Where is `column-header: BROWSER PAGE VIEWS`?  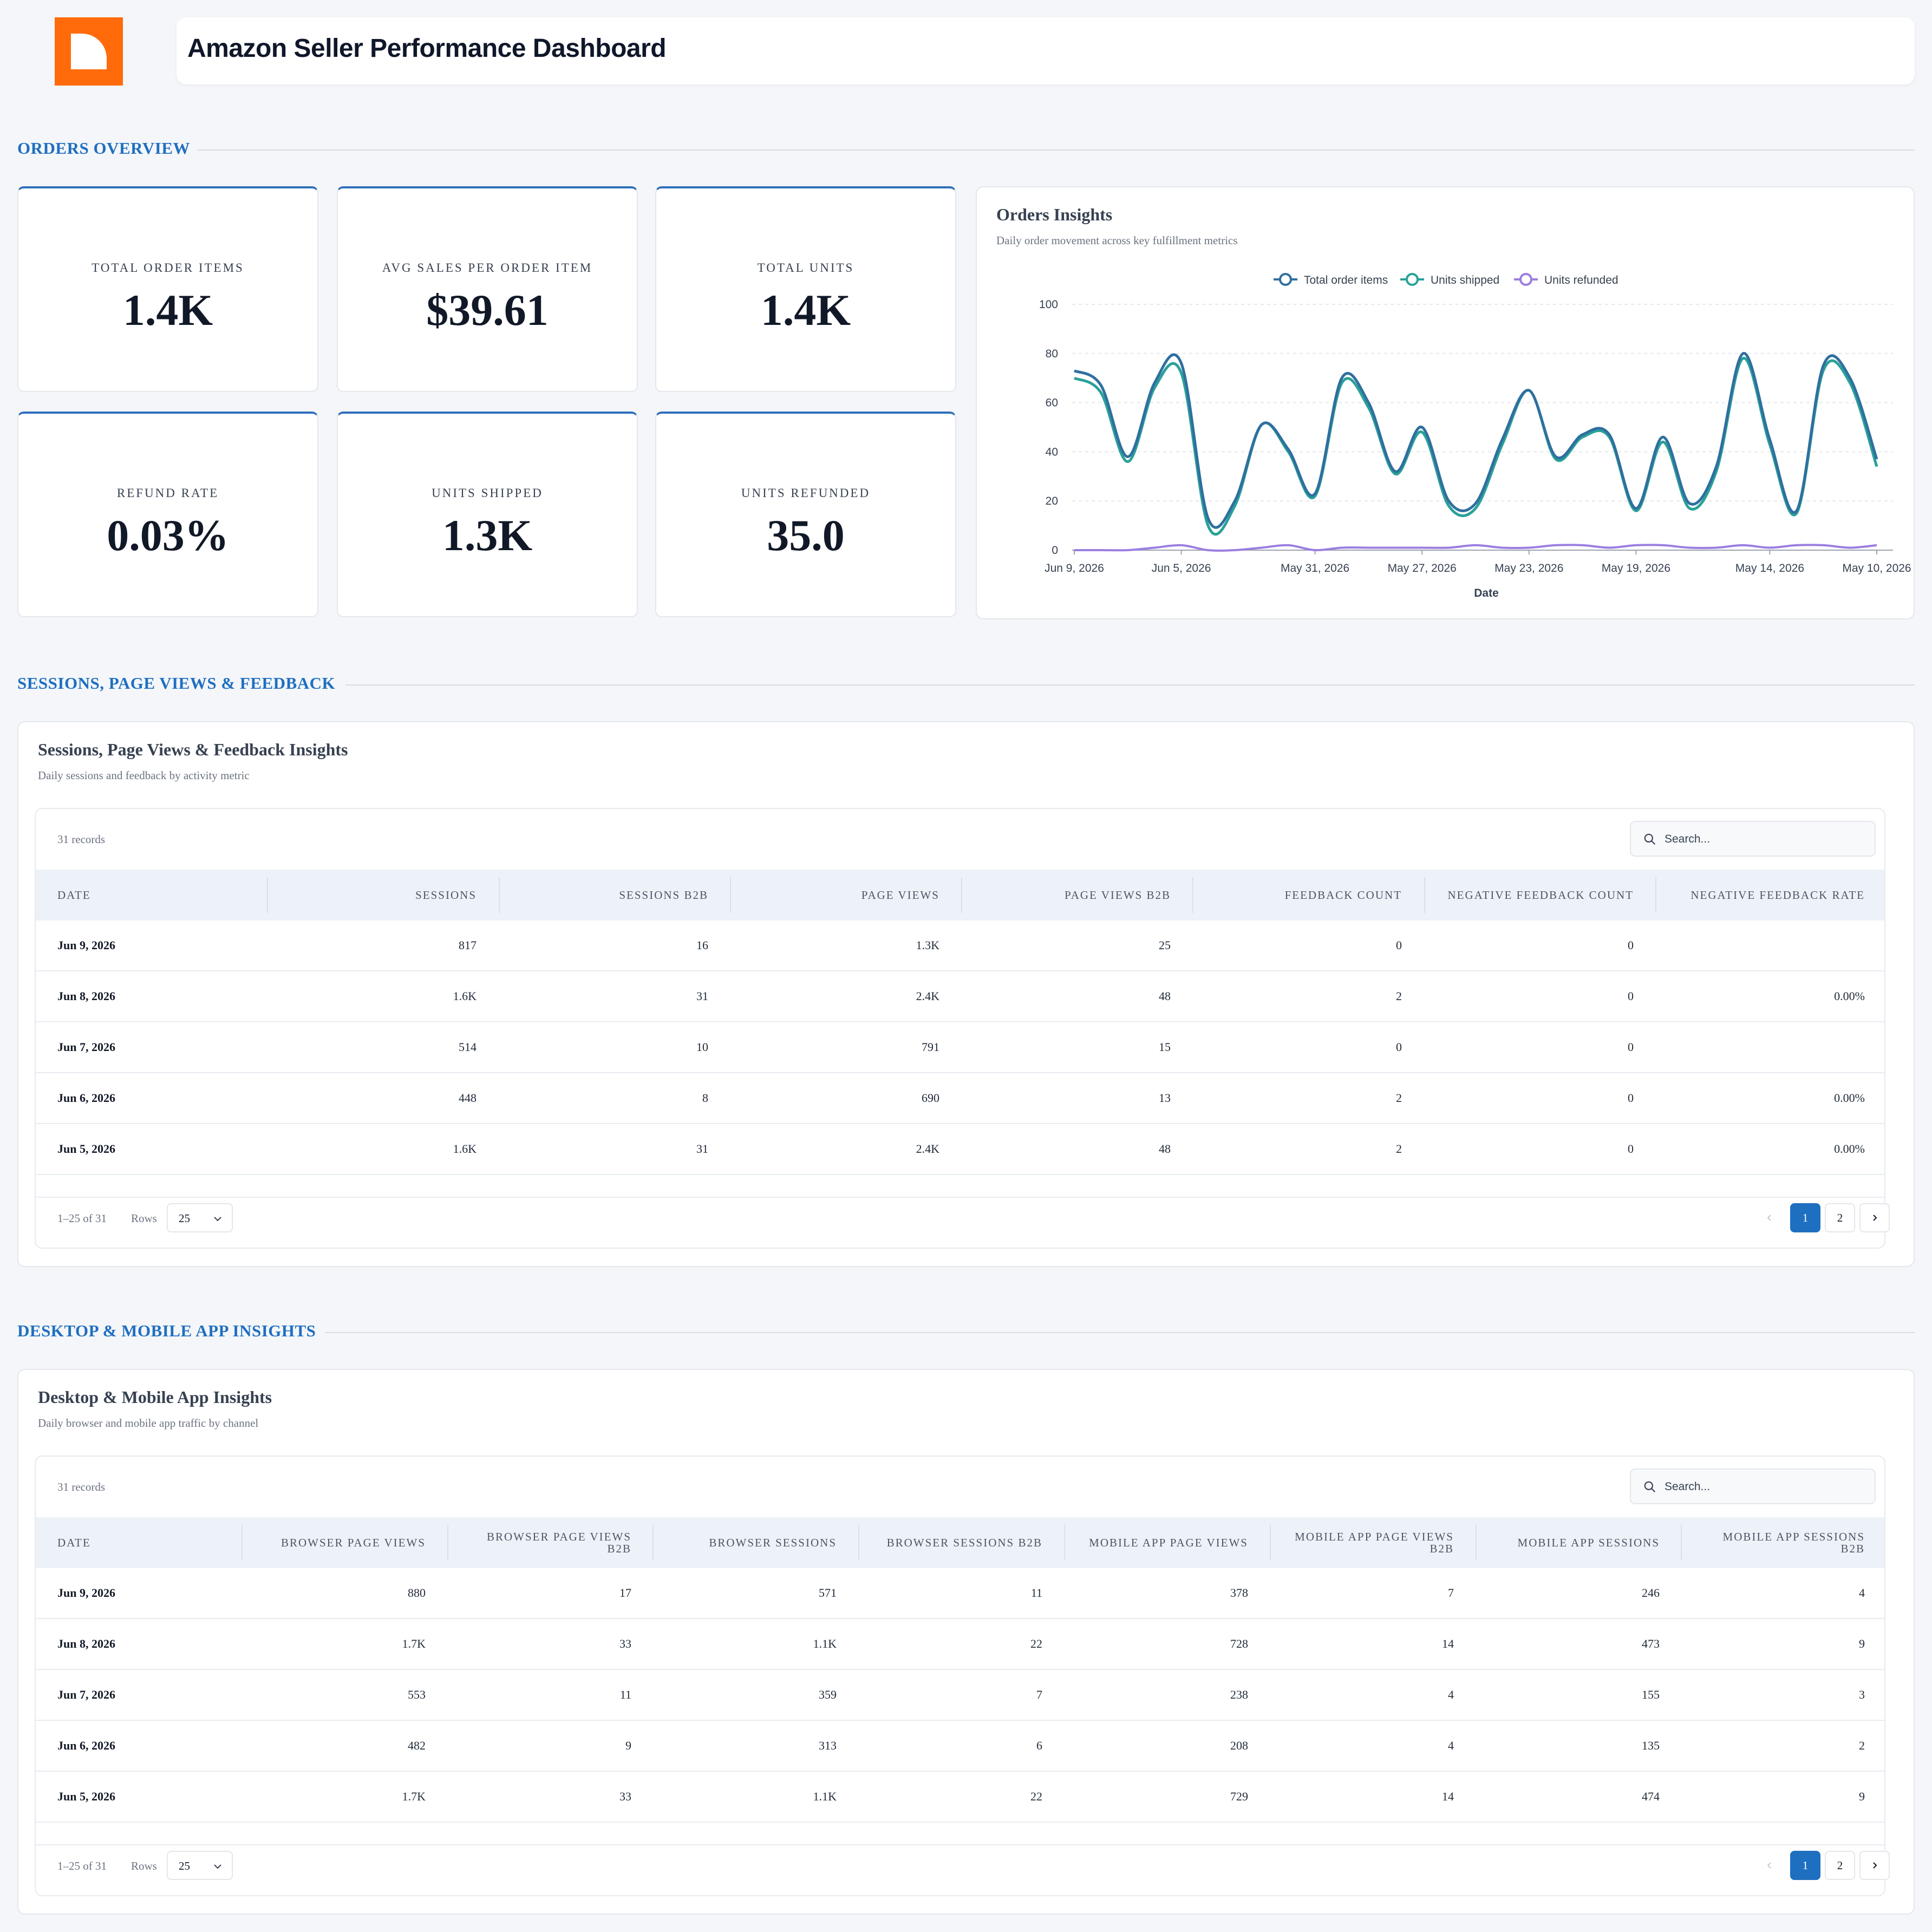
column-header: BROWSER PAGE VIEWS is located at coordinates (353, 1542).